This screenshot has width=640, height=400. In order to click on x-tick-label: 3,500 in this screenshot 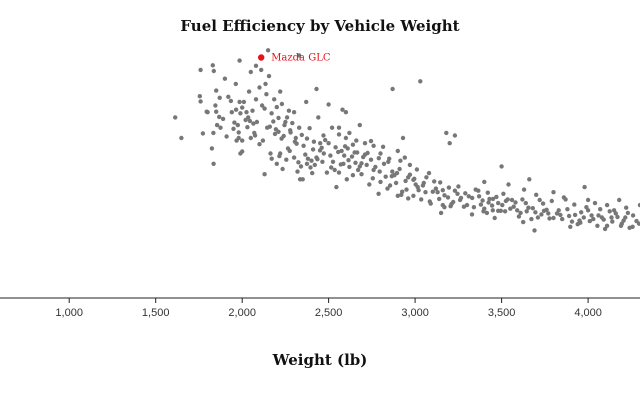, I will do `click(502, 313)`.